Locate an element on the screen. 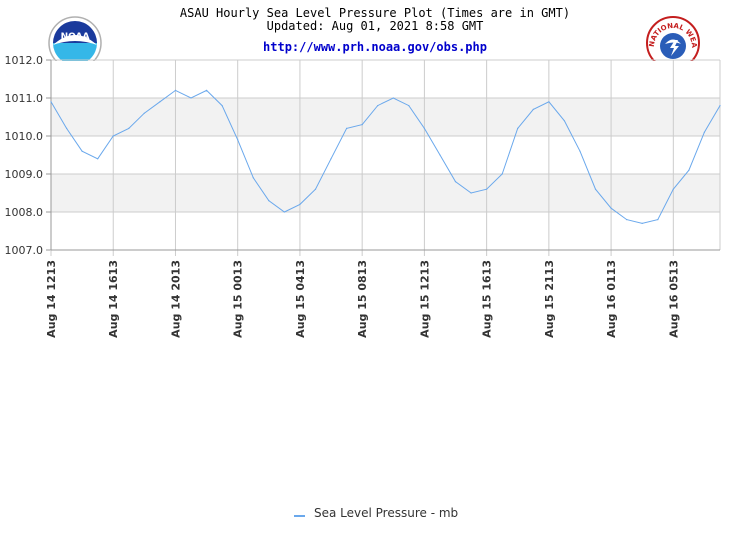  x-tick-label: Aug 14 1213 is located at coordinates (51, 299).